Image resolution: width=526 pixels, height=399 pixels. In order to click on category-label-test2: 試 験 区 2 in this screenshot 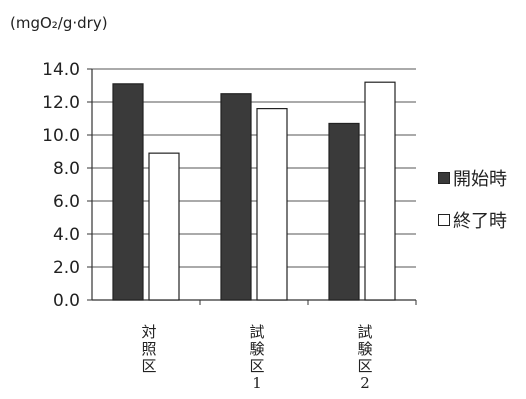, I will do `click(365, 357)`.